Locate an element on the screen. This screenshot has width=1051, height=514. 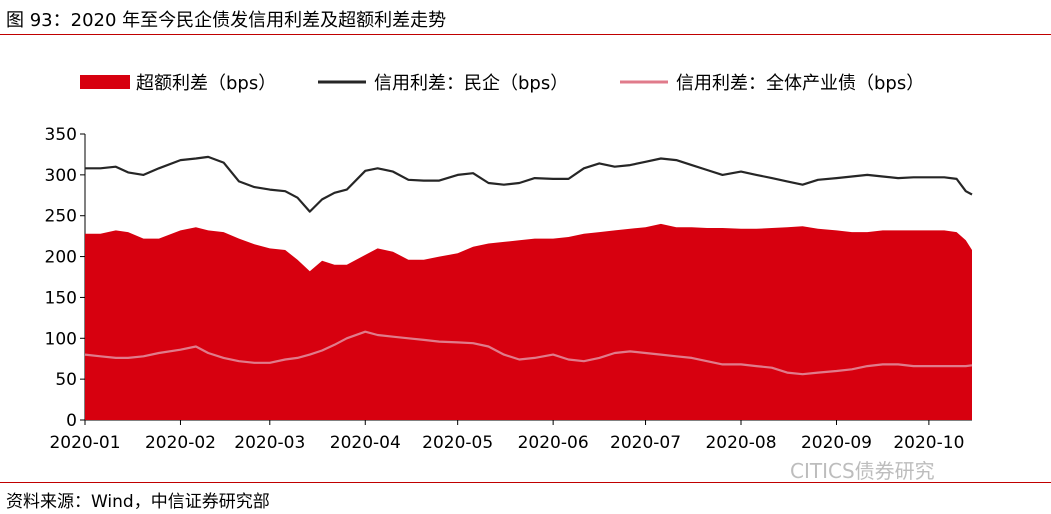
y-tick-label: 300 is located at coordinates (61, 176).